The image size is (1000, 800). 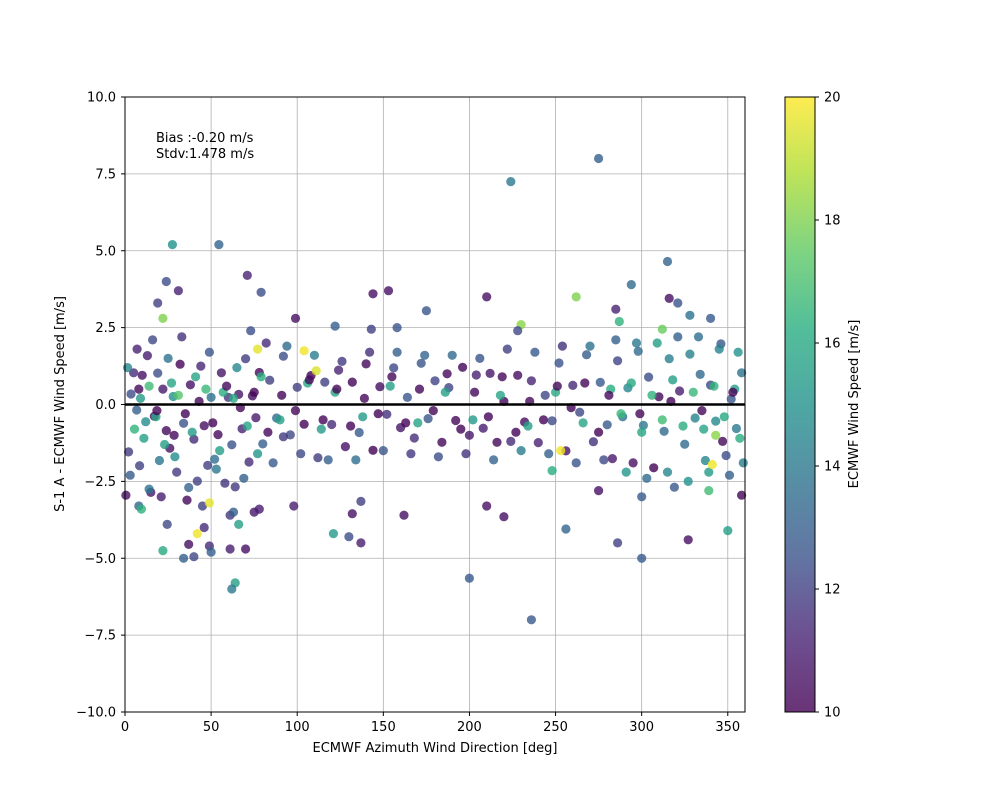 I want to click on colorbar-frame, so click(x=800, y=404).